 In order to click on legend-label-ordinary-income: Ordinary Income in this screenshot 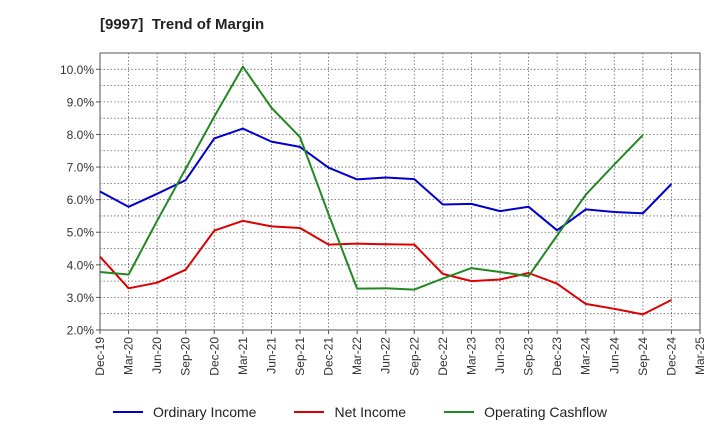, I will do `click(204, 412)`.